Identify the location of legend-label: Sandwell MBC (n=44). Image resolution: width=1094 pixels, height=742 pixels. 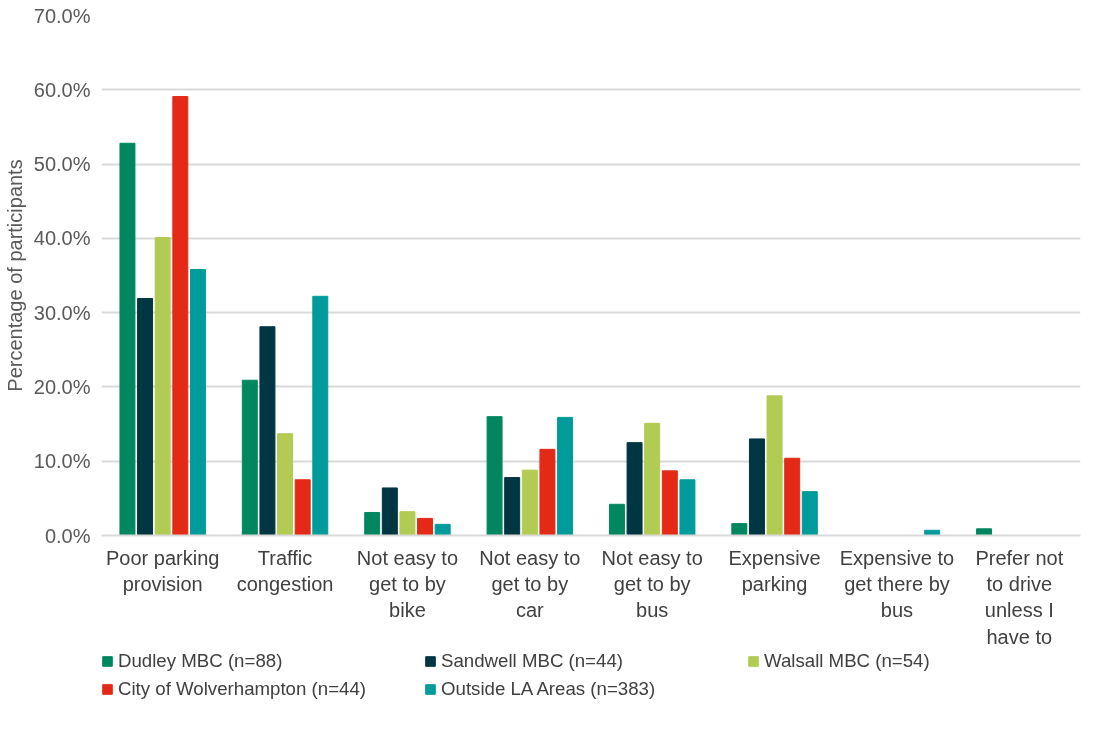
(532, 661).